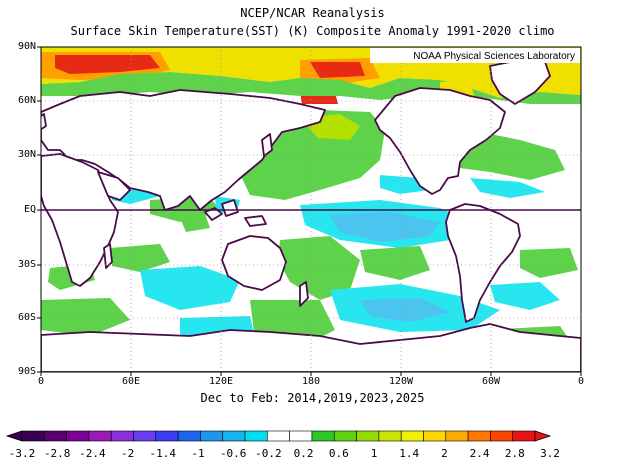  What do you see at coordinates (319, 268) in the screenshot?
I see `south-pacific-green` at bounding box center [319, 268].